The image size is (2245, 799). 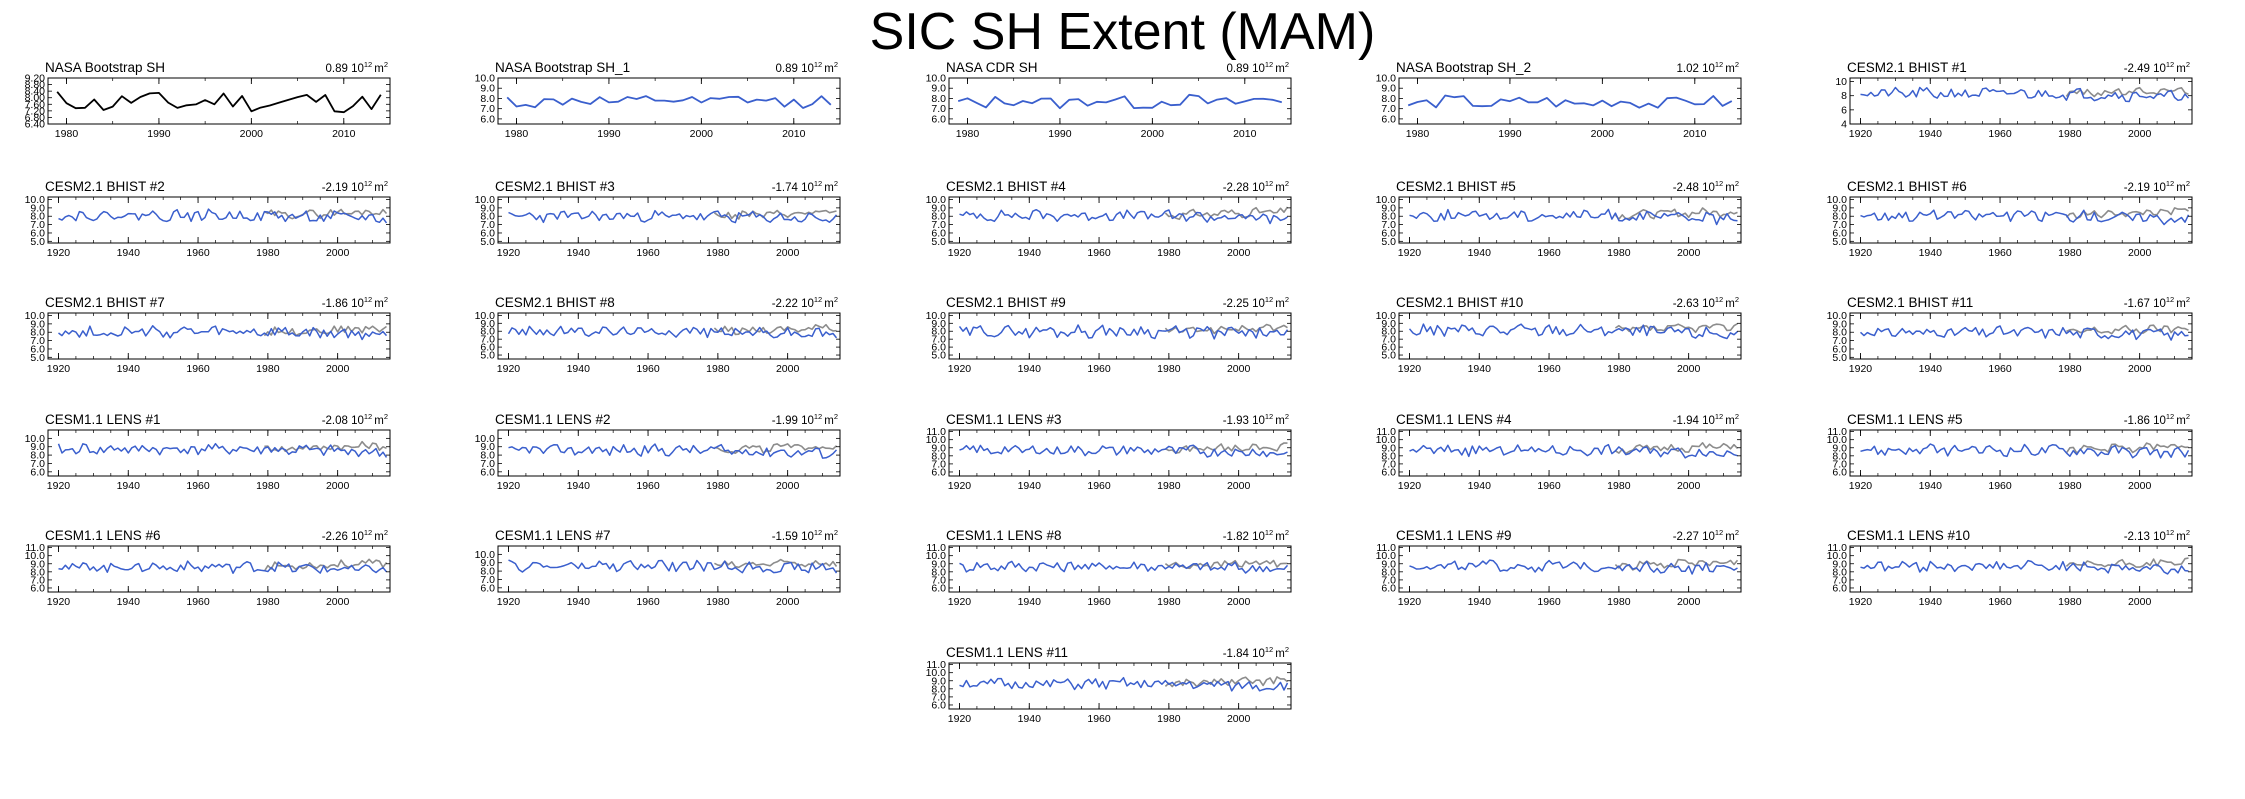 What do you see at coordinates (794, 134) in the screenshot?
I see `x-tick-label: 2010` at bounding box center [794, 134].